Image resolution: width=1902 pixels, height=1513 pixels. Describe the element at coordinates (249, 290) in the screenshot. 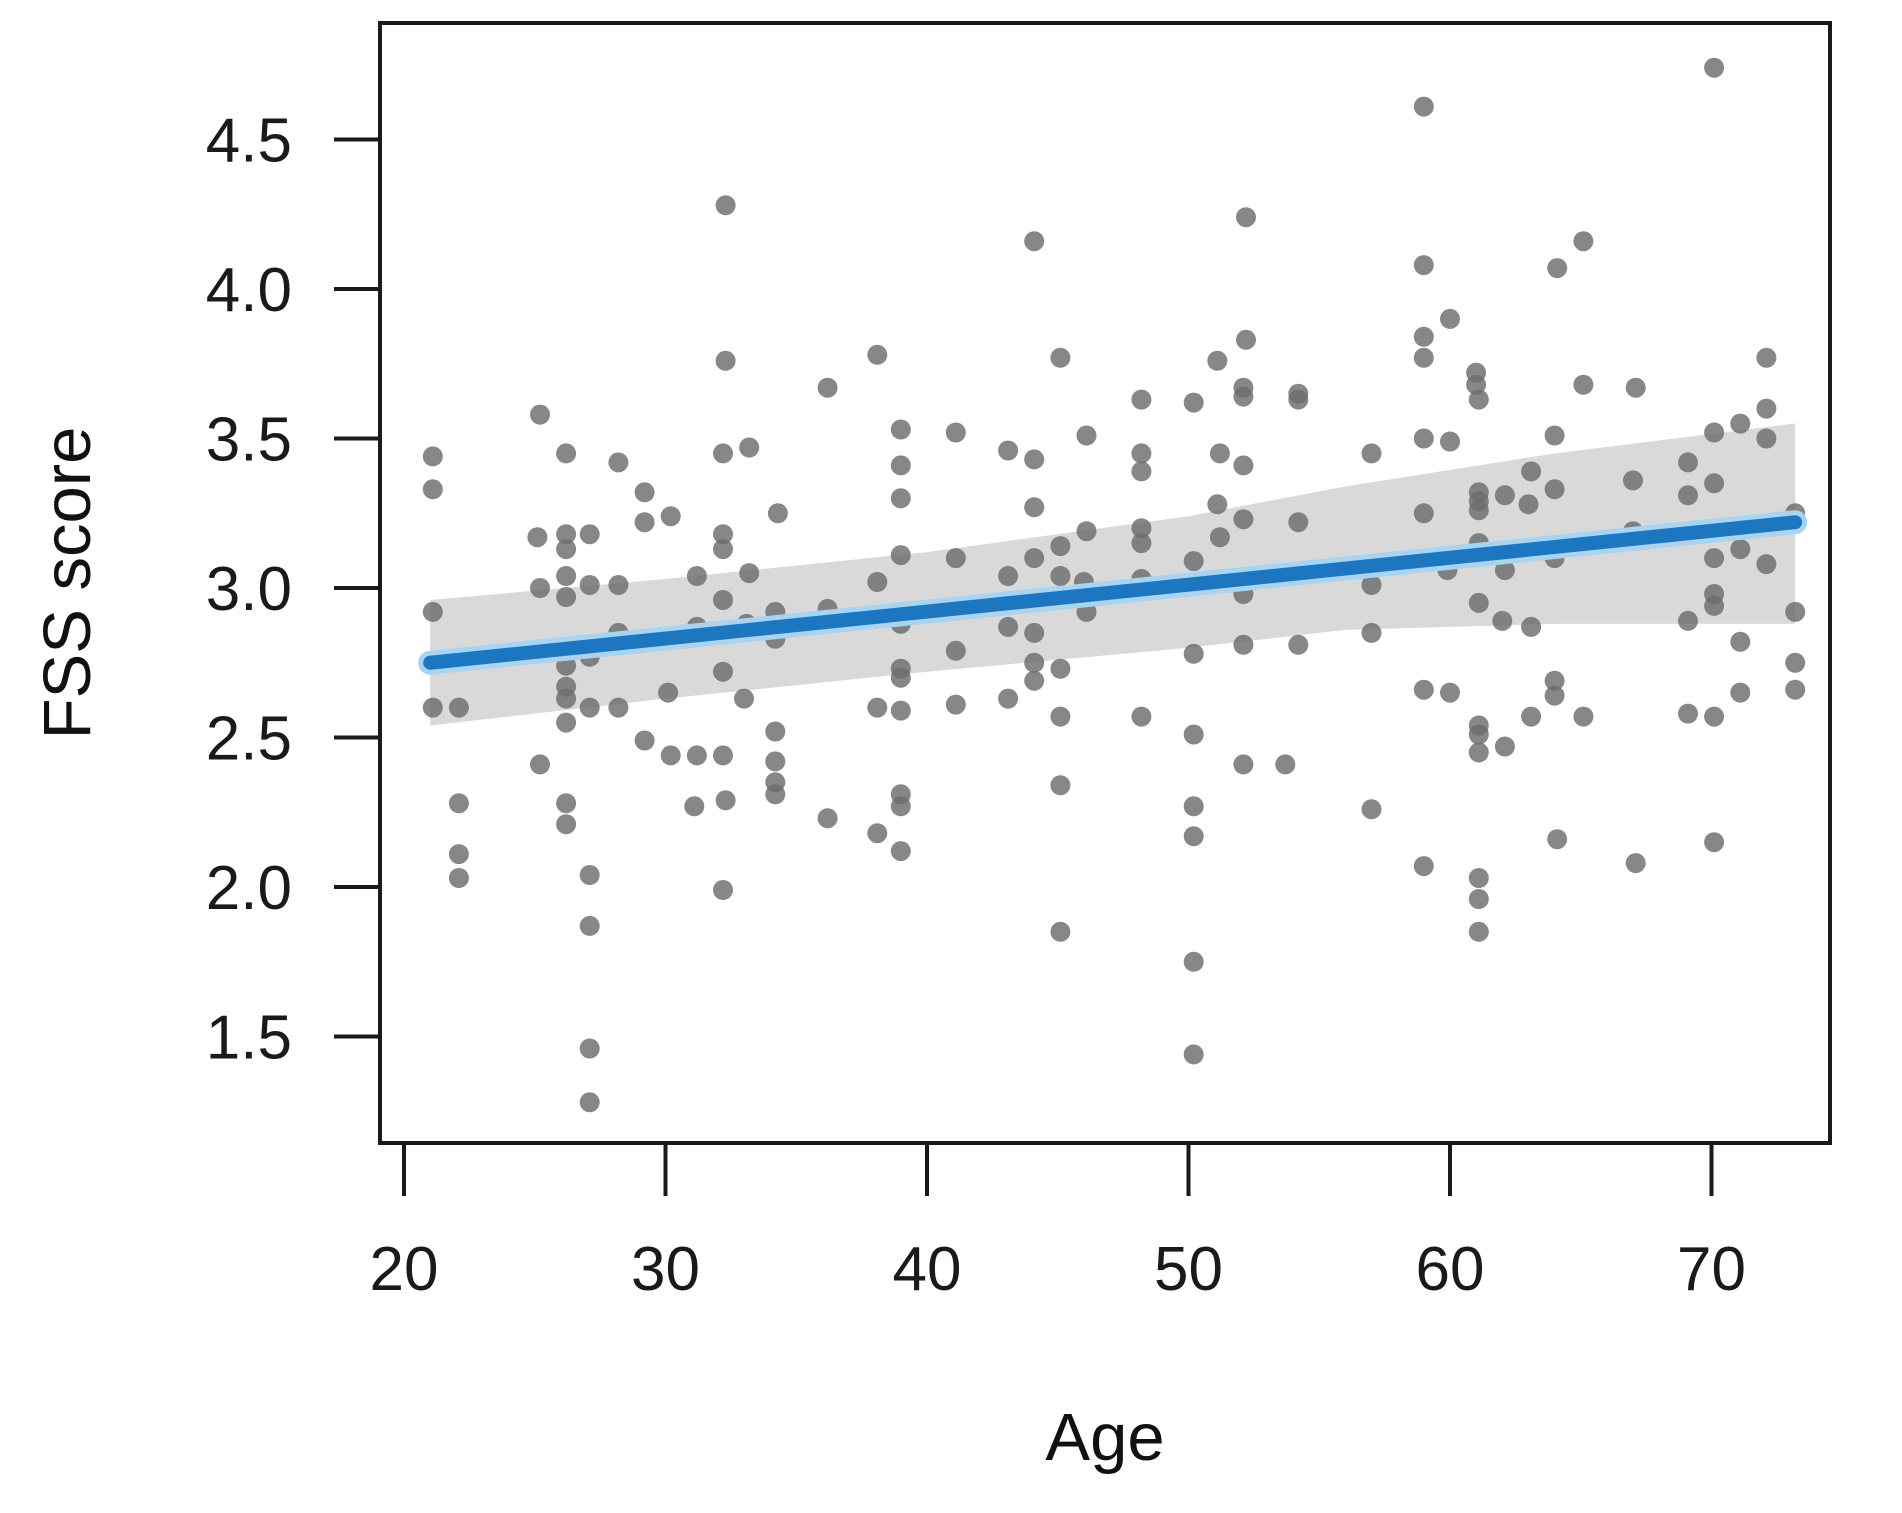

I see `y-tick-label: 4.0` at that location.